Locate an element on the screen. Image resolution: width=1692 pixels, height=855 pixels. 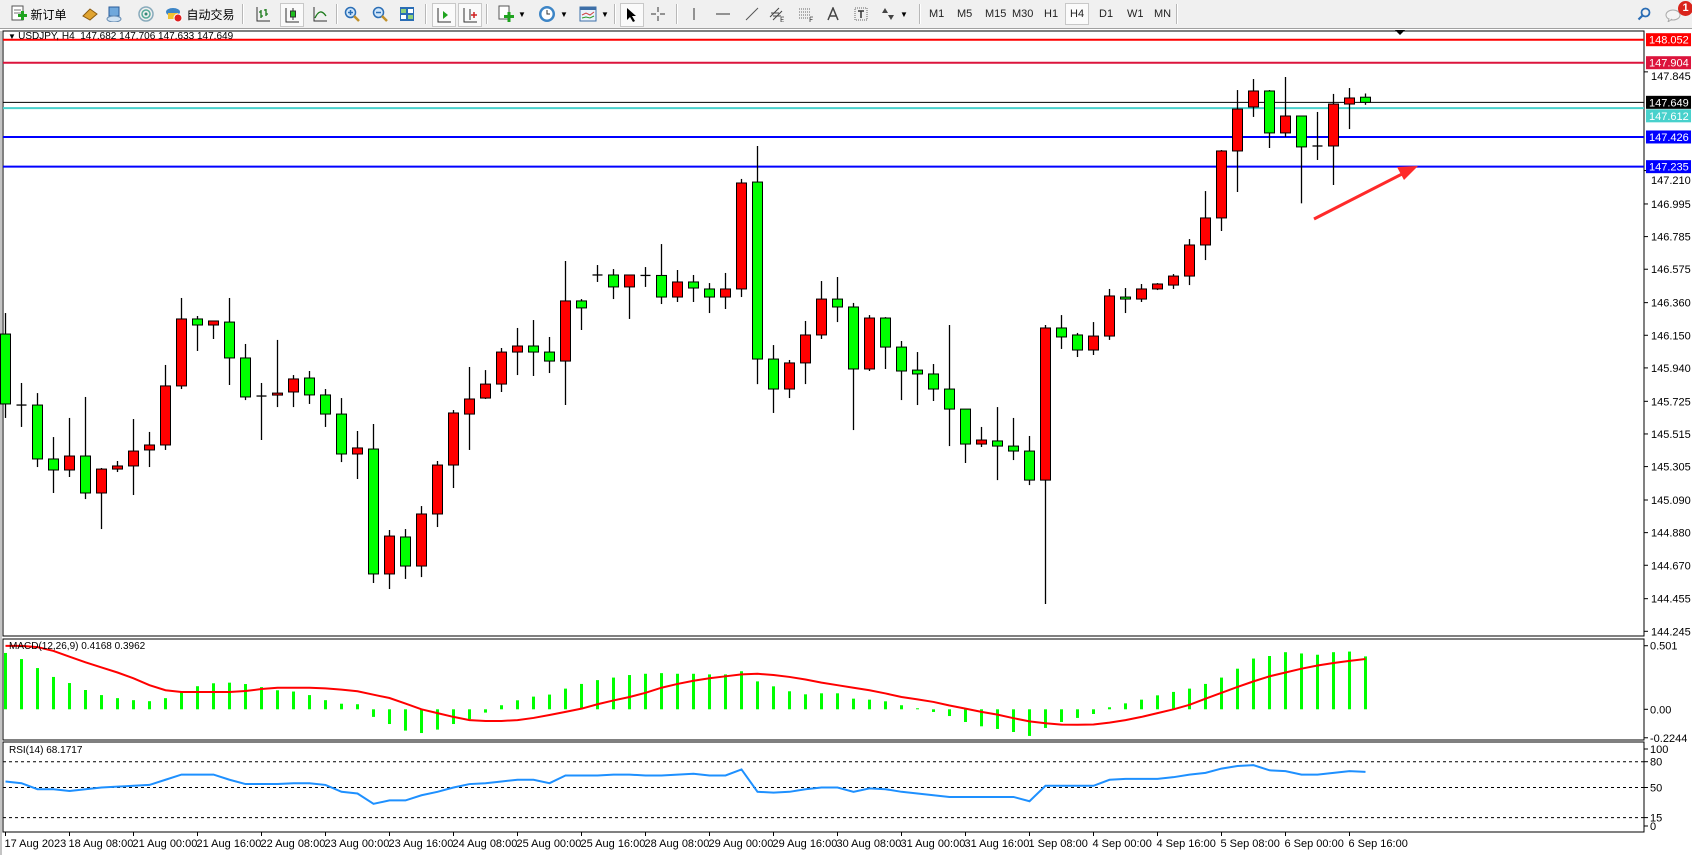
new-order-label: 新订单 is located at coordinates (48, 14).